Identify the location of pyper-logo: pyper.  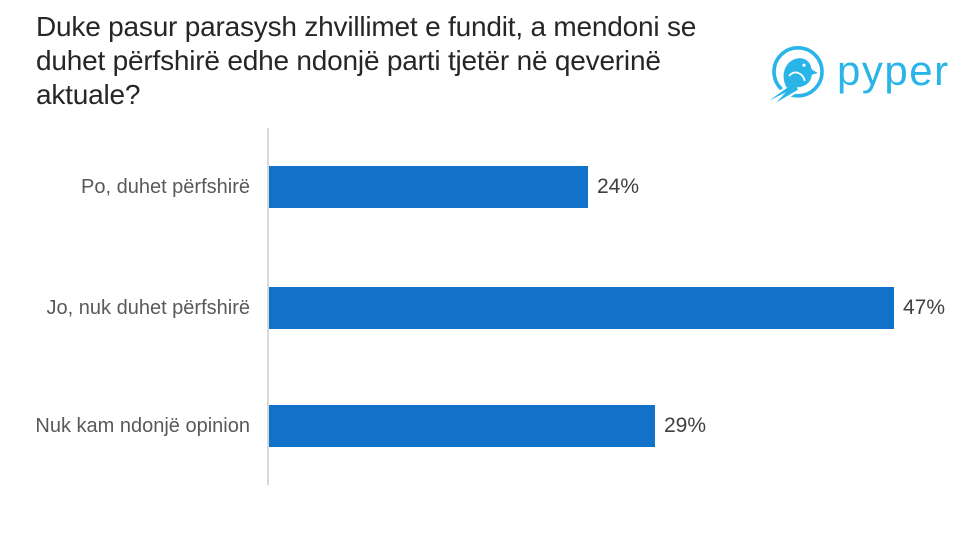
(859, 73).